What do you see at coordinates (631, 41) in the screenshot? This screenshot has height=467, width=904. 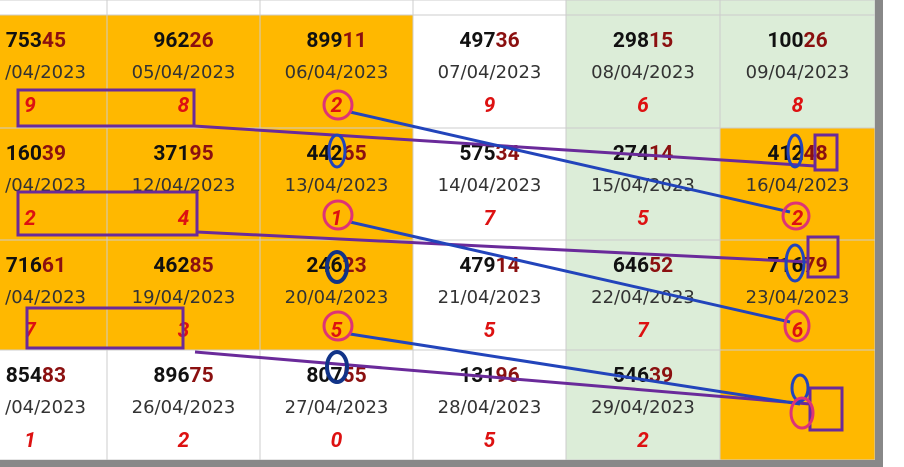 I see `number-head: 298` at bounding box center [631, 41].